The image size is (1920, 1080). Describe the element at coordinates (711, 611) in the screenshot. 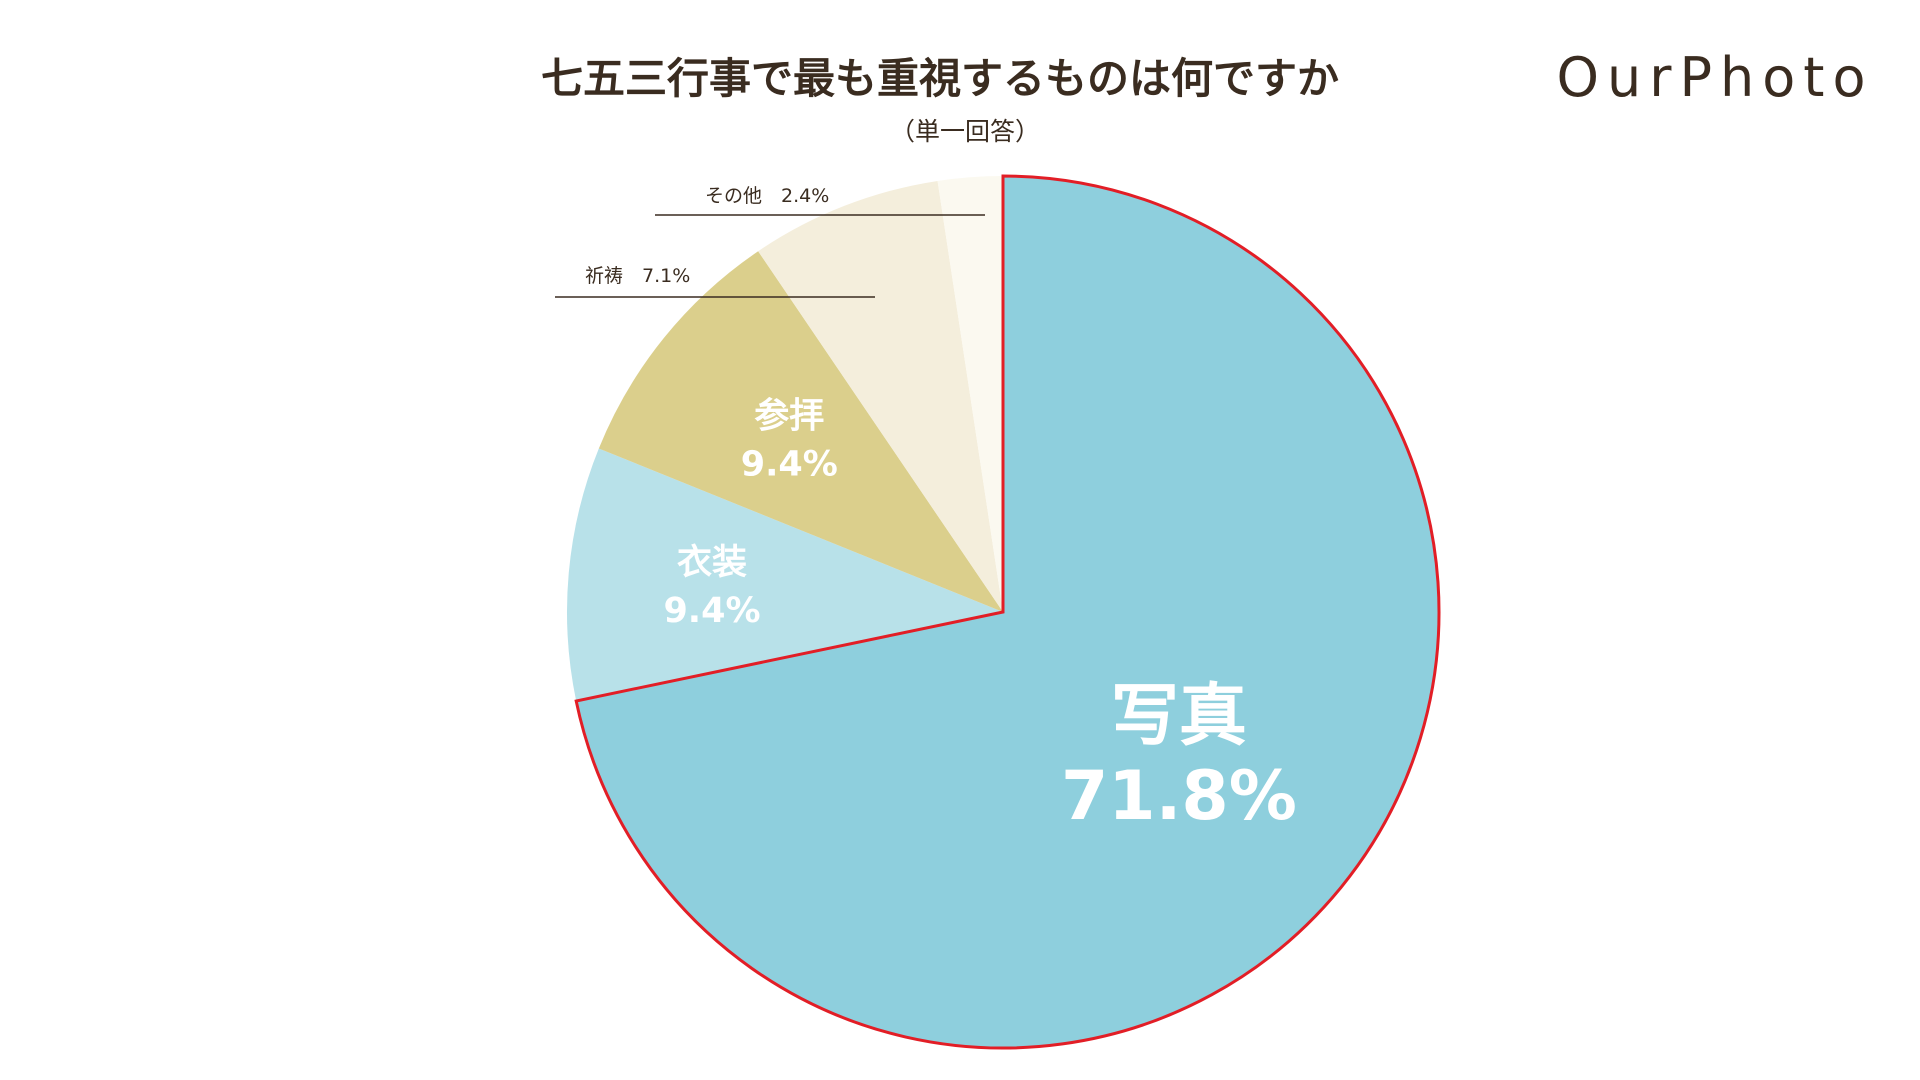

I see `slice-value-costume: 9.4%` at that location.